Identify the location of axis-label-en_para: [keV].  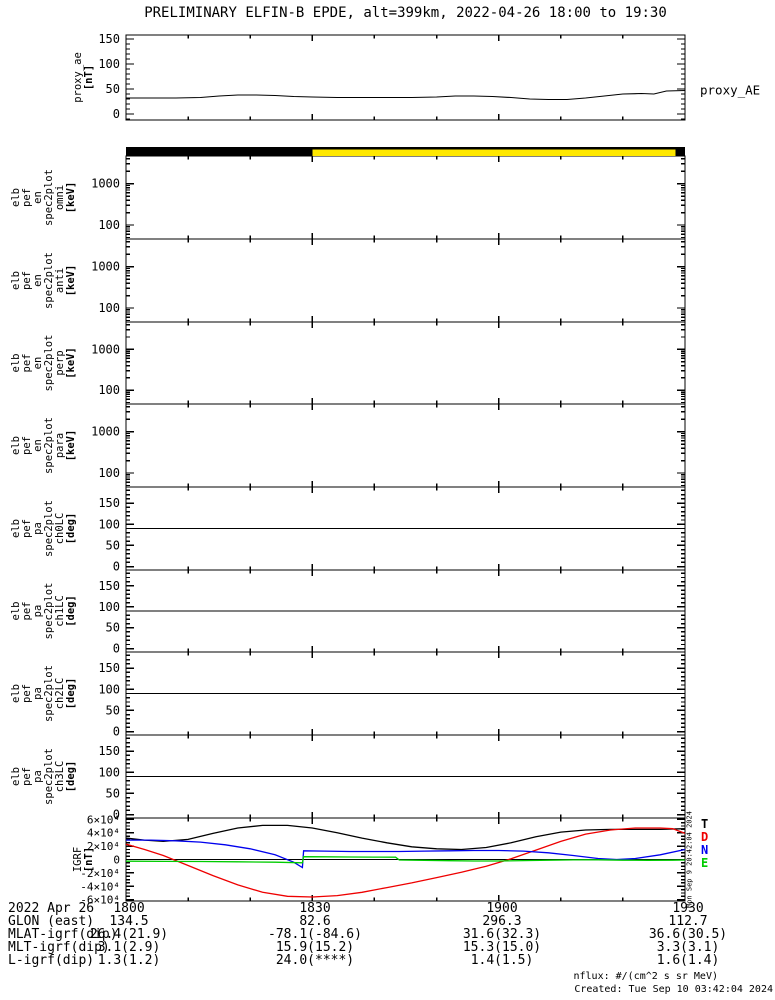
(71, 446).